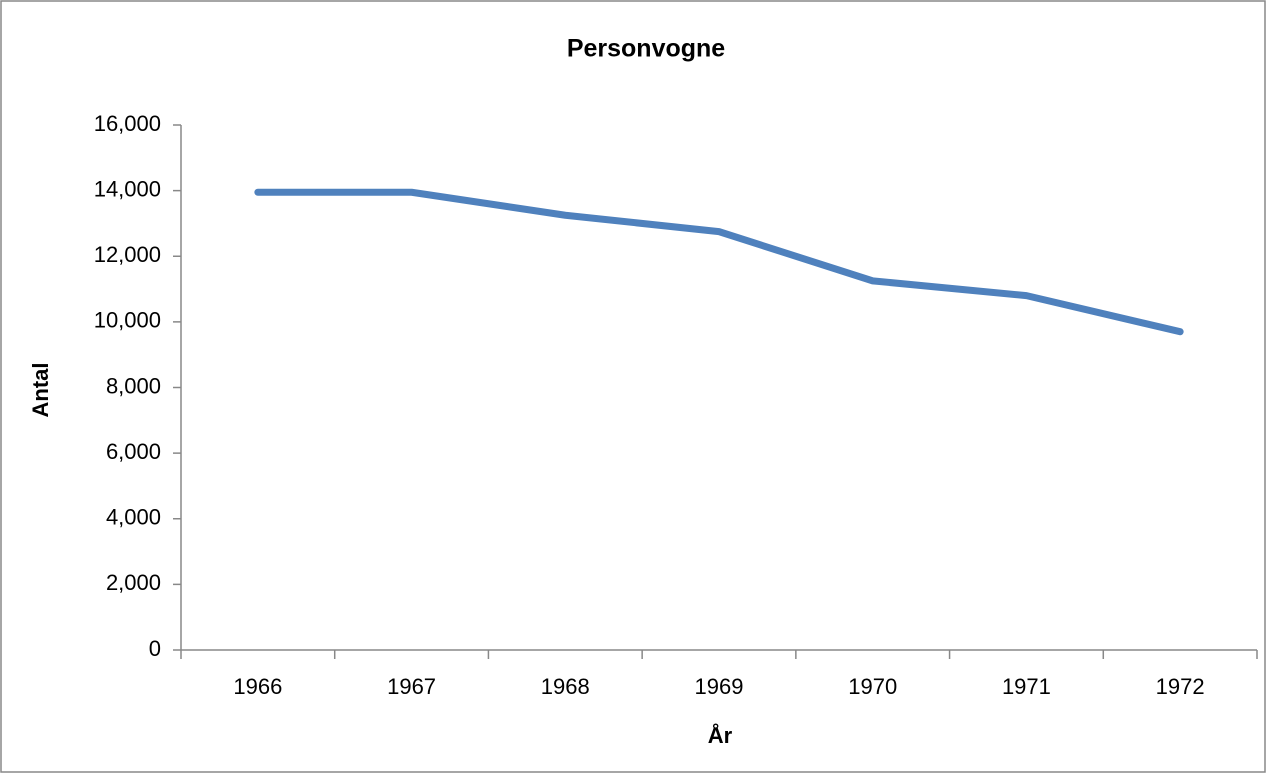  I want to click on y-tick-label: 0, so click(155, 648).